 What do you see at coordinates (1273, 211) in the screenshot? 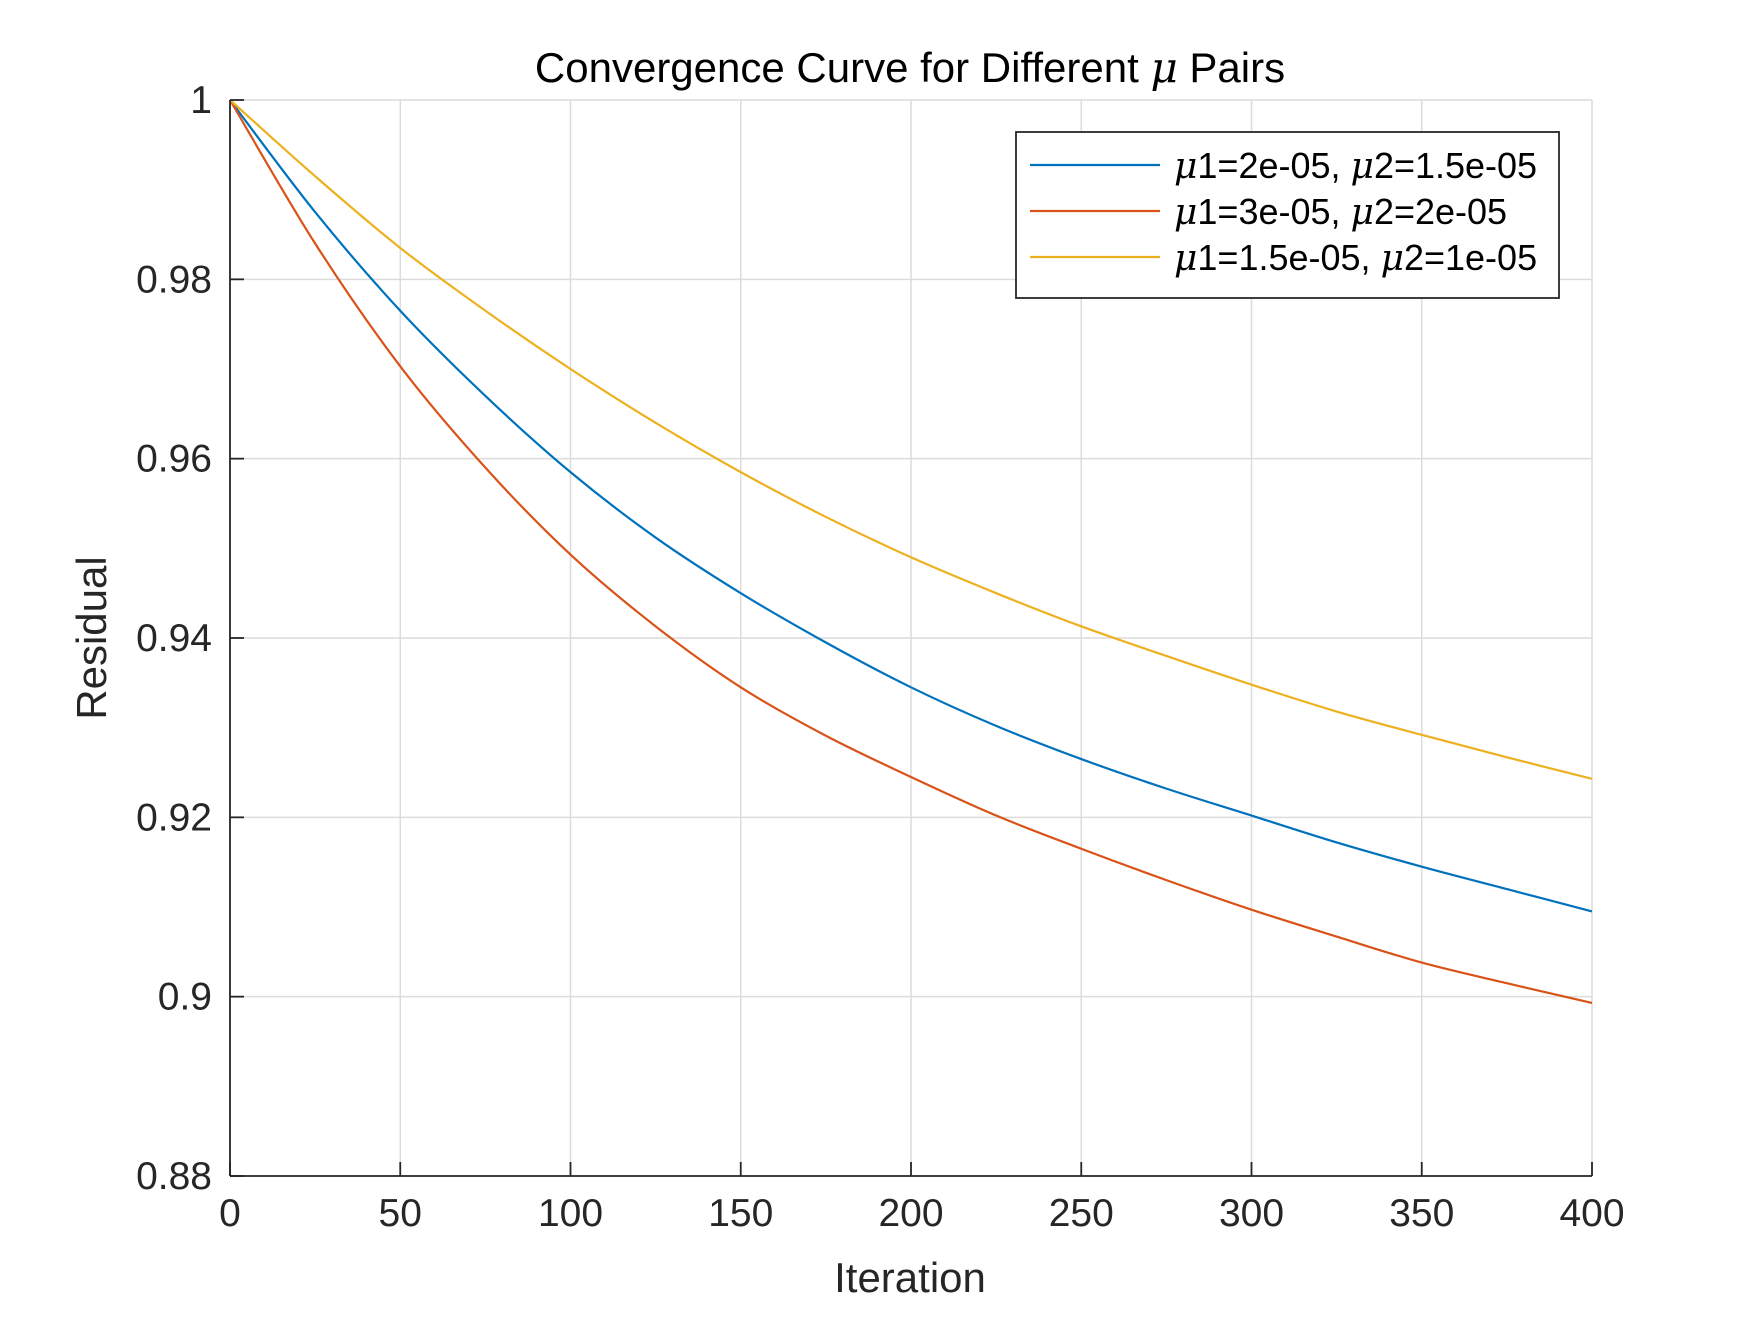
I see `legend-label-part: 1=3e-05,` at bounding box center [1273, 211].